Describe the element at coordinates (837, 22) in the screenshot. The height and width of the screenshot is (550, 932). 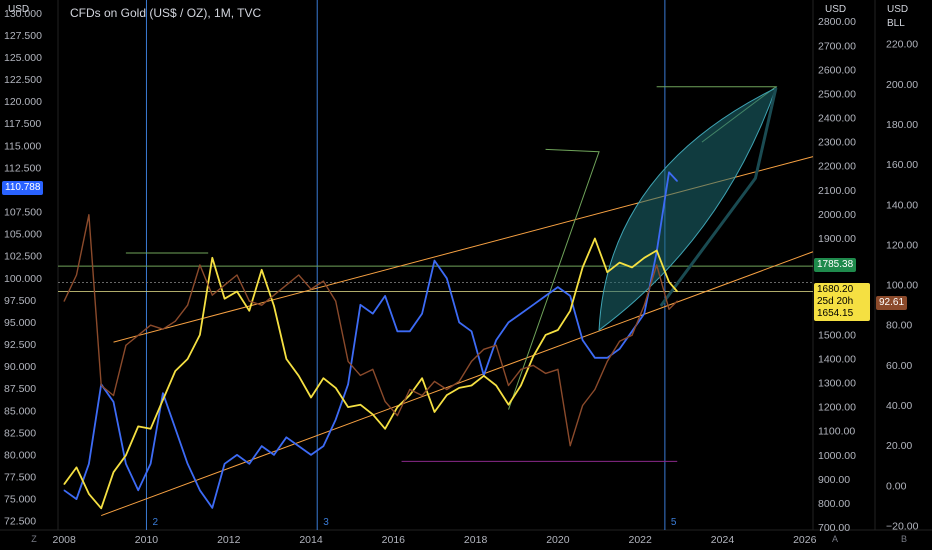
I see `mid-tick-label: 2800.00` at that location.